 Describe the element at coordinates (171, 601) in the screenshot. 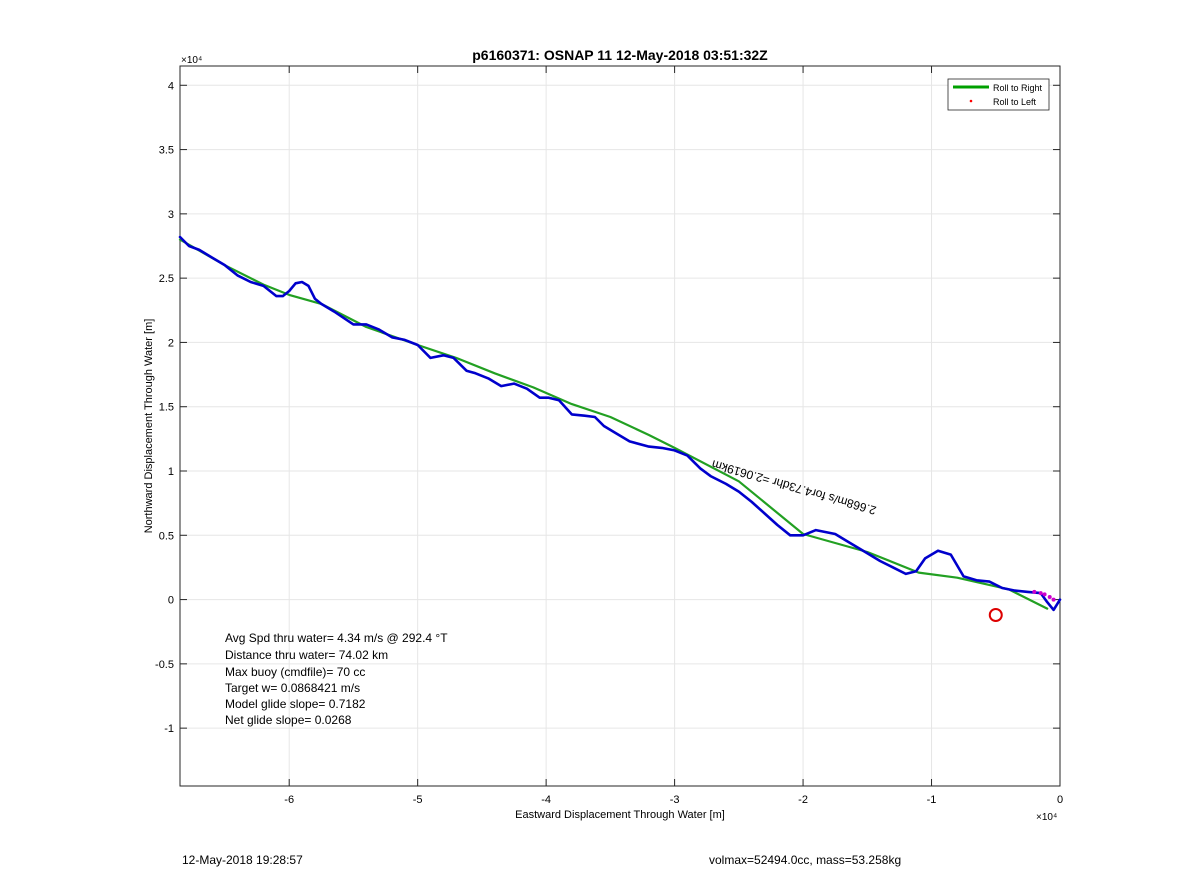

I see `y-tick-label: 0` at that location.